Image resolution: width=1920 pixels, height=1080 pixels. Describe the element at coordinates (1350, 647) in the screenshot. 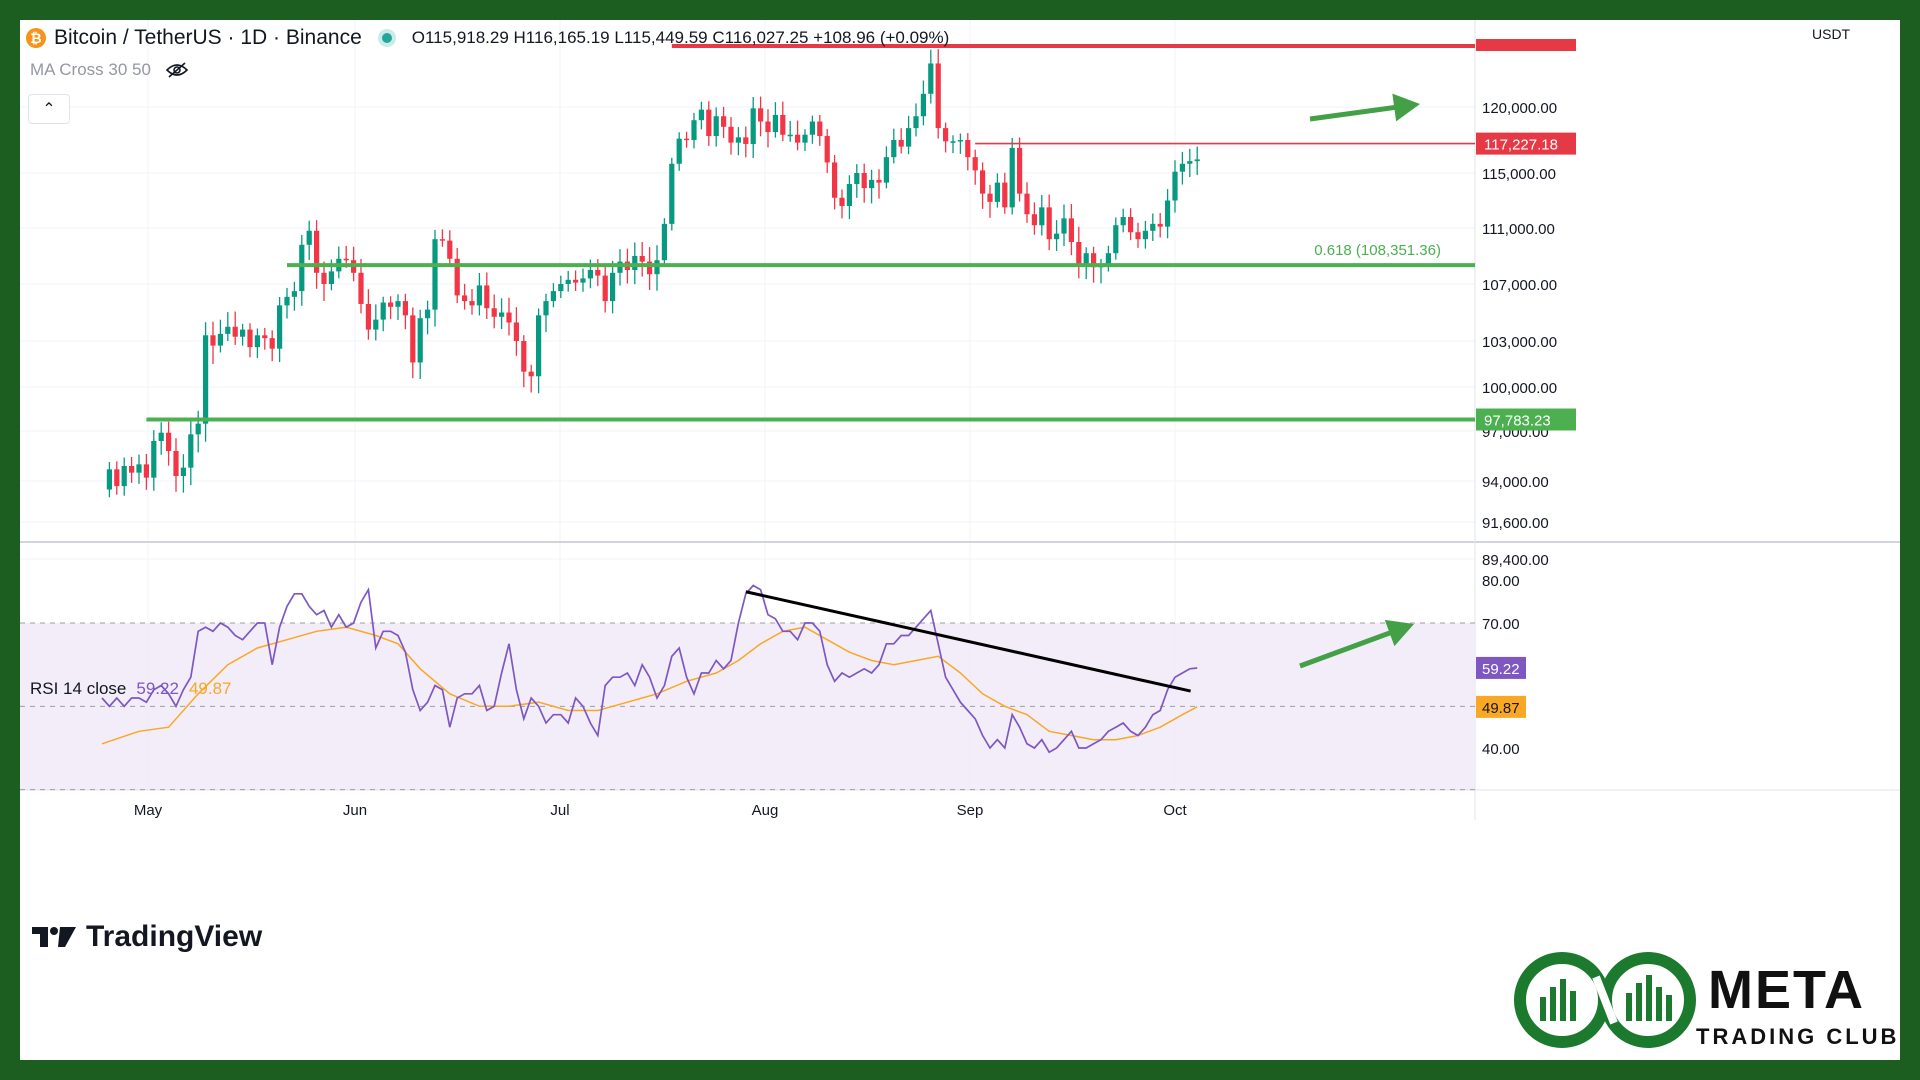

I see `rsi-up-arrow` at that location.